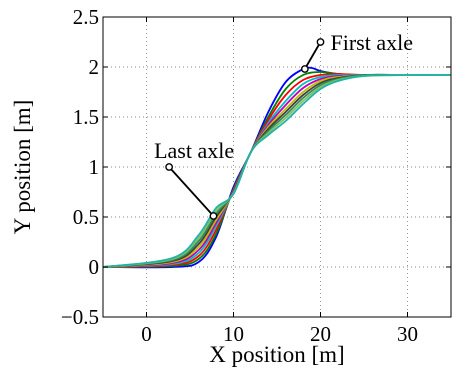 This screenshot has height=370, width=452. What do you see at coordinates (86, 217) in the screenshot?
I see `y-tick-label: 0.5` at bounding box center [86, 217].